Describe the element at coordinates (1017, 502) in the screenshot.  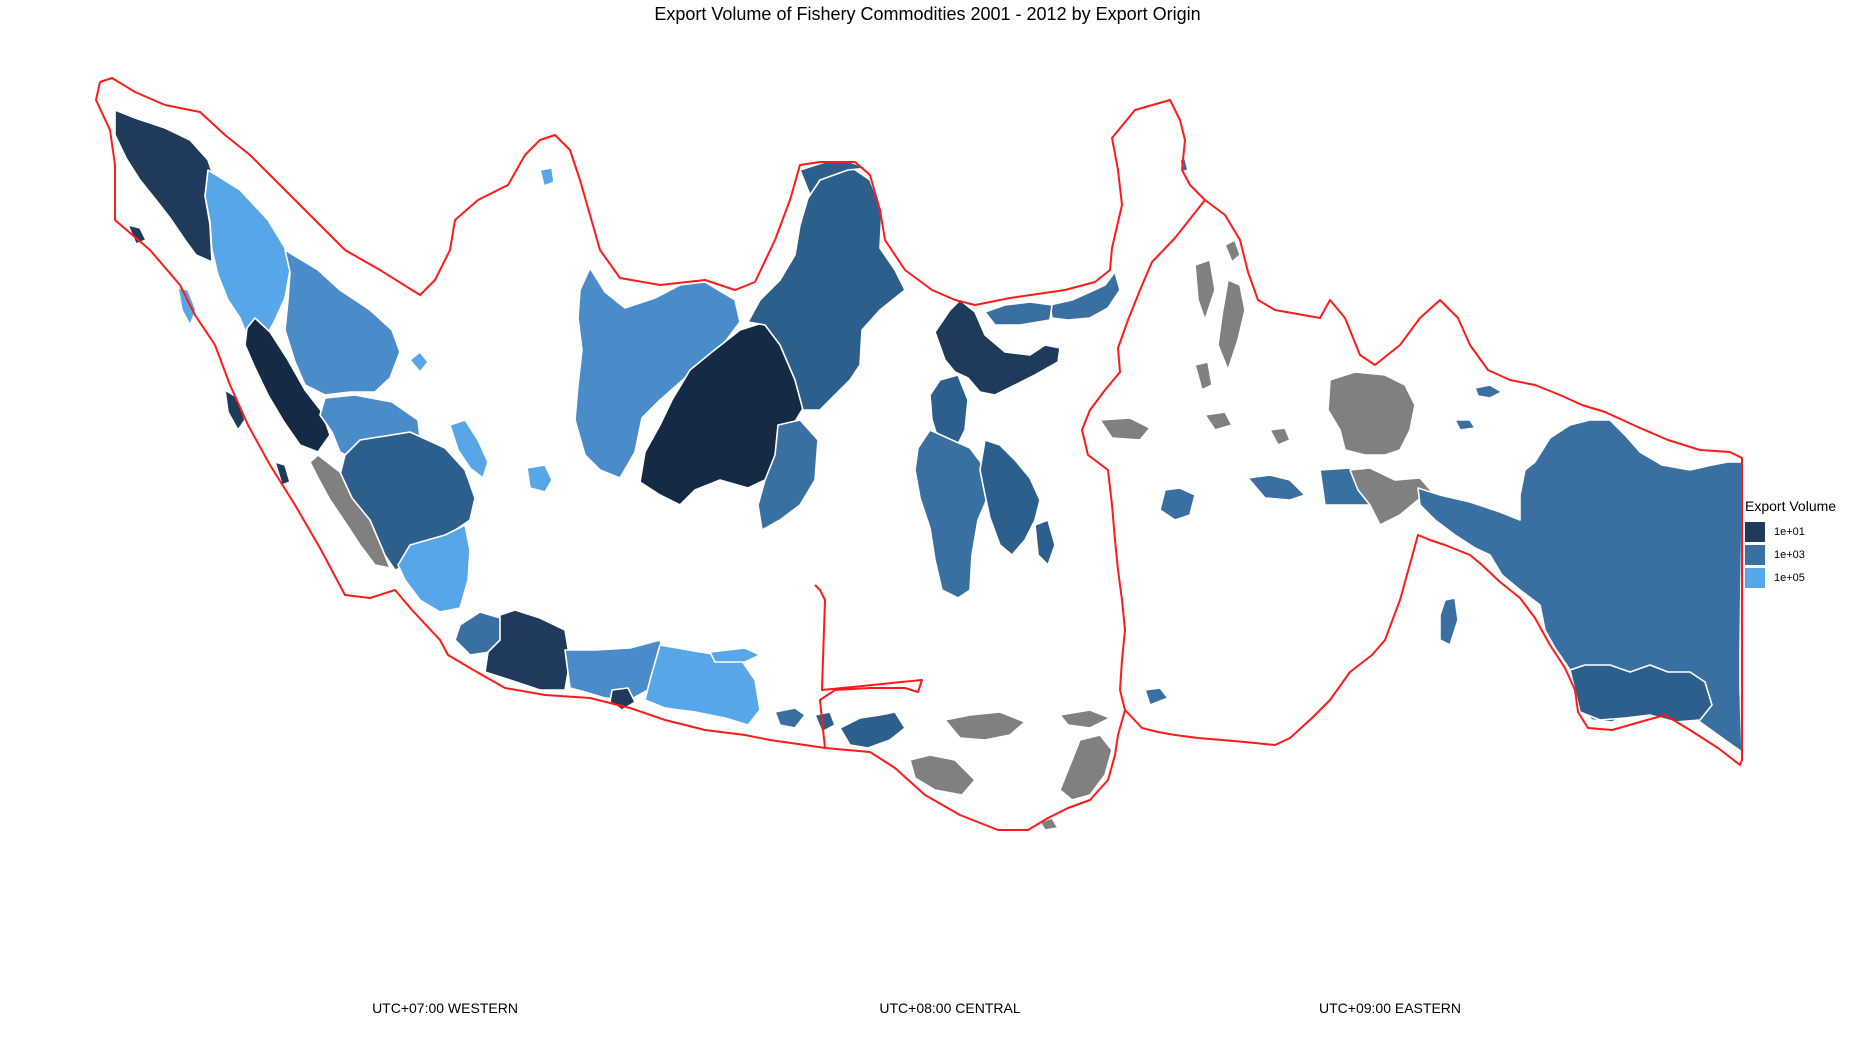
I see `province-southeast-sulawesi` at that location.